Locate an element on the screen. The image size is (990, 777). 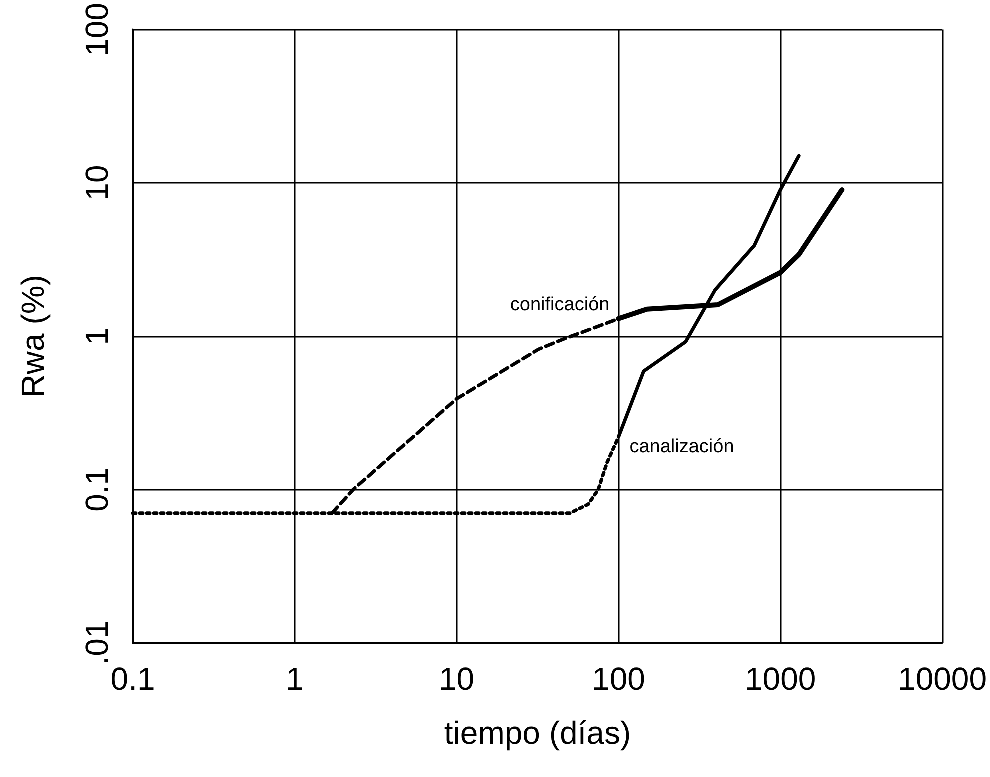
x-tick-label: 100 is located at coordinates (619, 679).